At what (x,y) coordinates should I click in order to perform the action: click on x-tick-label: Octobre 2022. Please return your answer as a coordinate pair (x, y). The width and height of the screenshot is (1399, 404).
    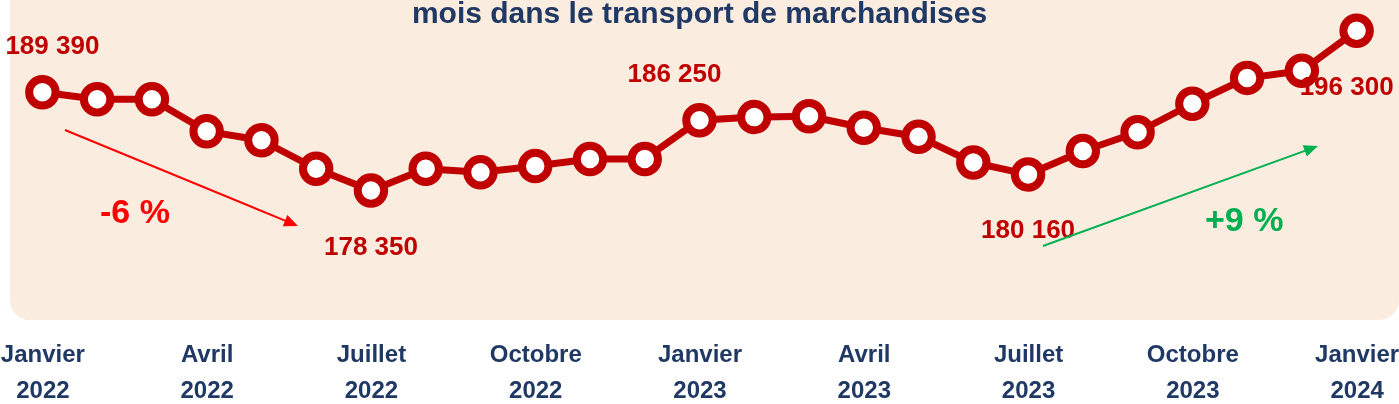
    Looking at the image, I should click on (535, 371).